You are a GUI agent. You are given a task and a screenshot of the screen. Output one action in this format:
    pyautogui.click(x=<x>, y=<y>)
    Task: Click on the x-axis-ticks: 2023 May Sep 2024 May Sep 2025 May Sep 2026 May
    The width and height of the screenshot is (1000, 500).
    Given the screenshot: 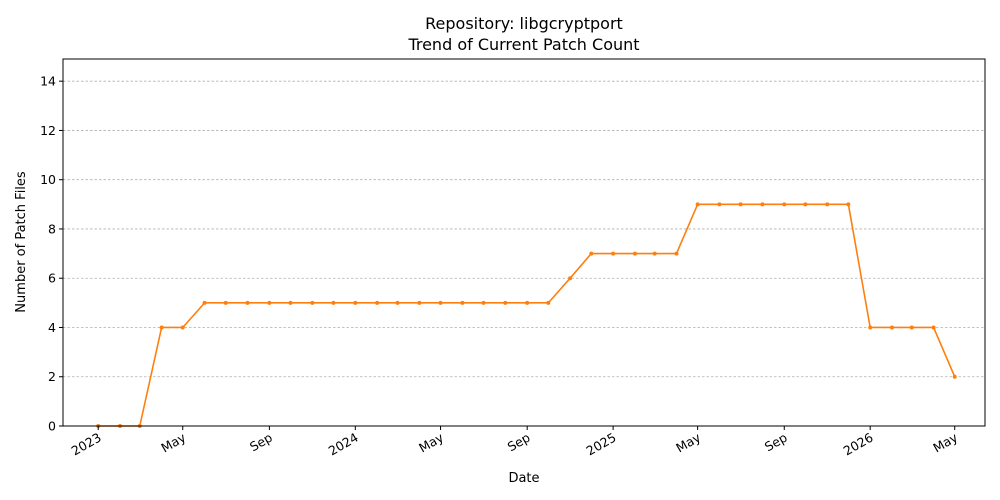 What is the action you would take?
    pyautogui.click(x=515, y=442)
    